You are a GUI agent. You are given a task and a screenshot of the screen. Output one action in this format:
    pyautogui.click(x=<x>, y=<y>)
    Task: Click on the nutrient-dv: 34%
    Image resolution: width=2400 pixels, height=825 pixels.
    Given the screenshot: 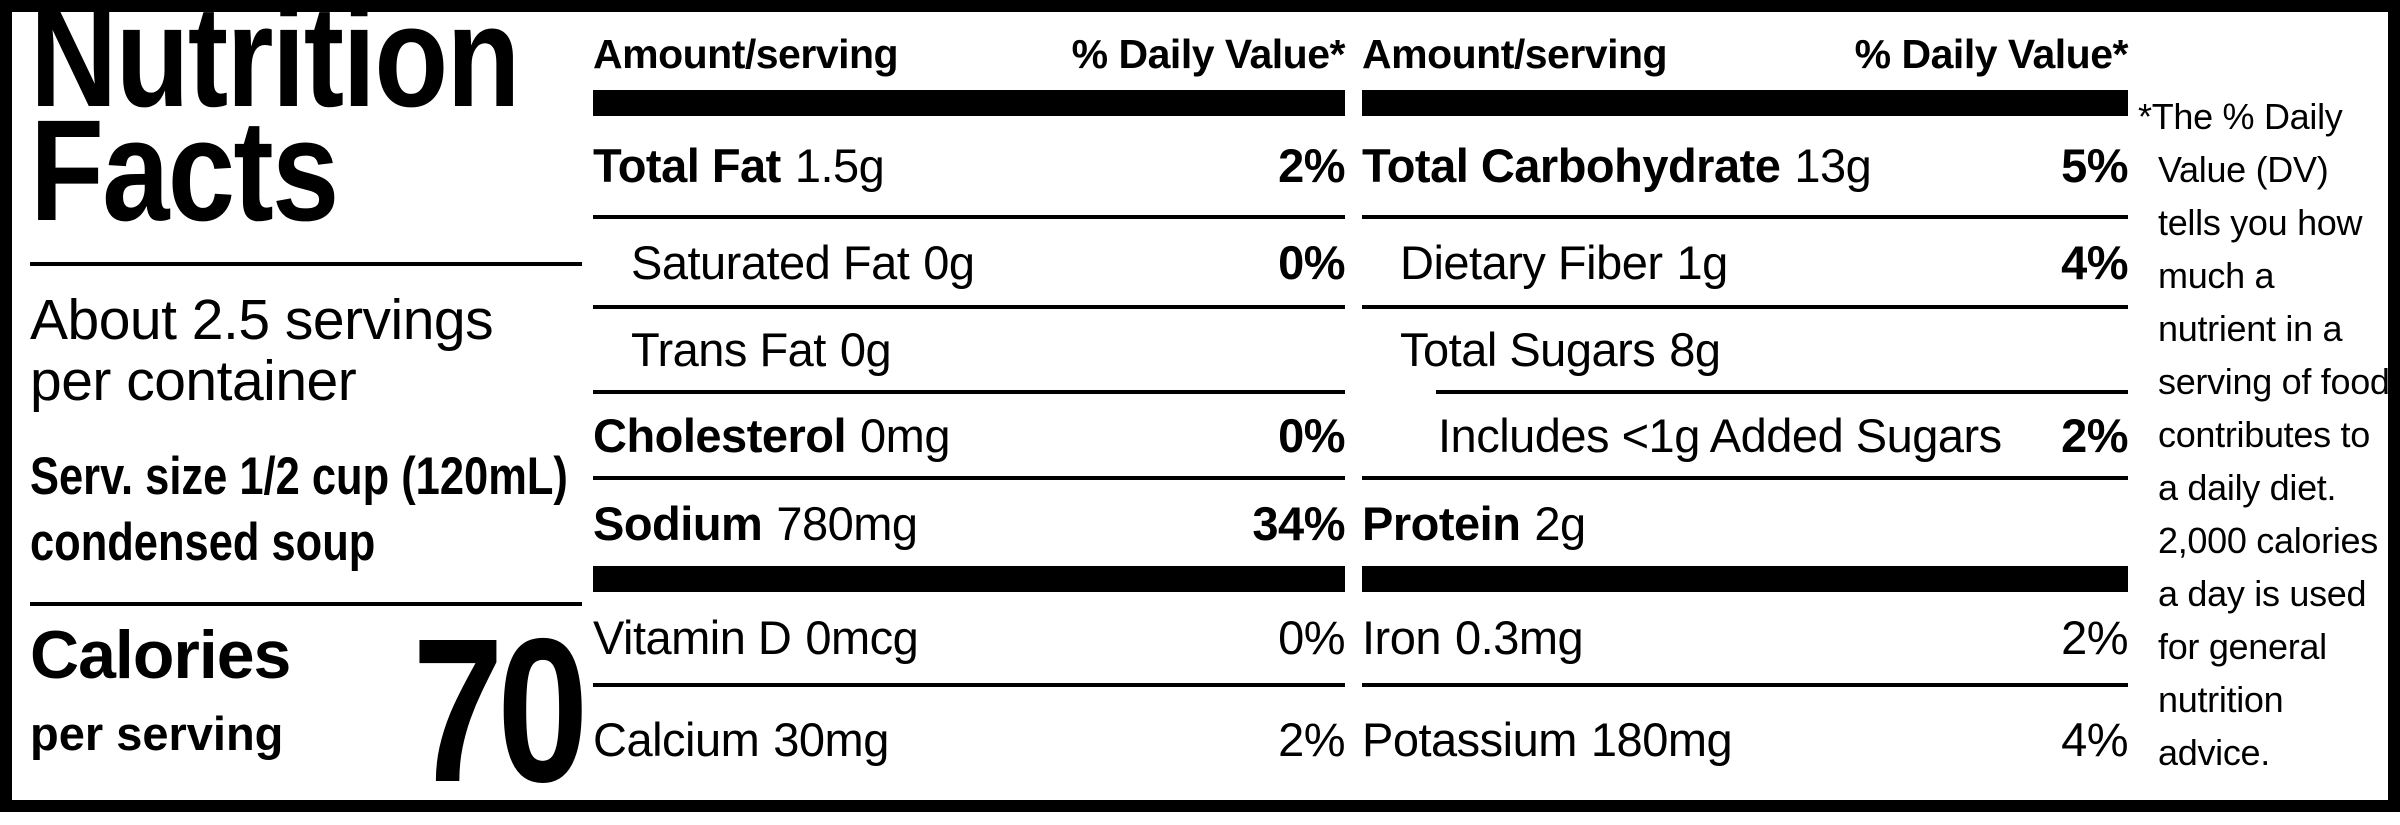 What is the action you would take?
    pyautogui.click(x=1298, y=523)
    